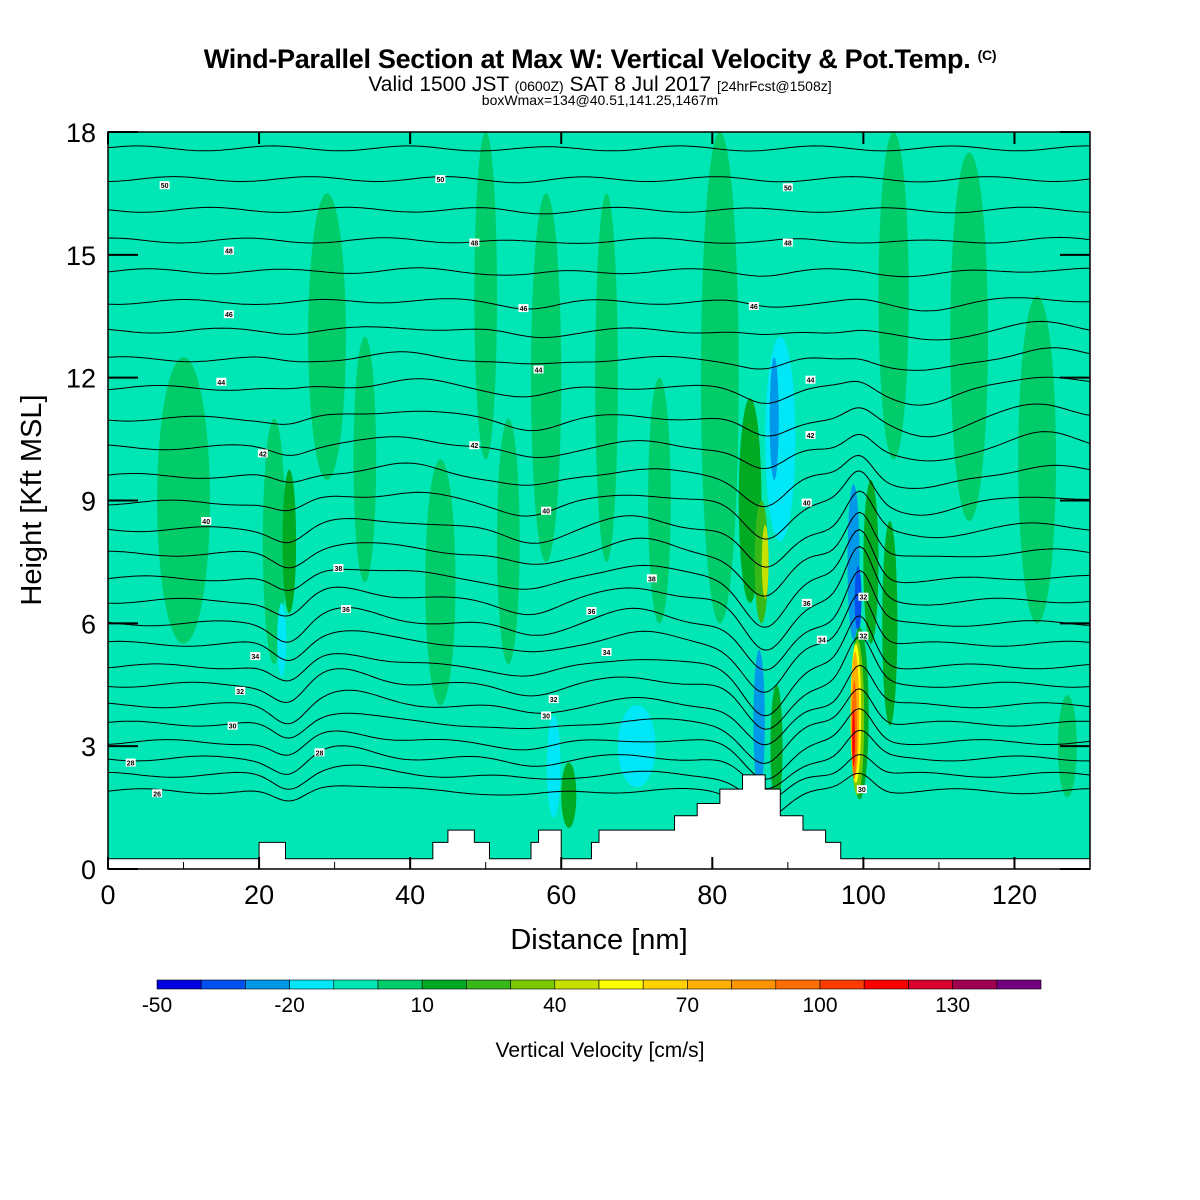  I want to click on colorbar-tick-label: 40, so click(554, 1005).